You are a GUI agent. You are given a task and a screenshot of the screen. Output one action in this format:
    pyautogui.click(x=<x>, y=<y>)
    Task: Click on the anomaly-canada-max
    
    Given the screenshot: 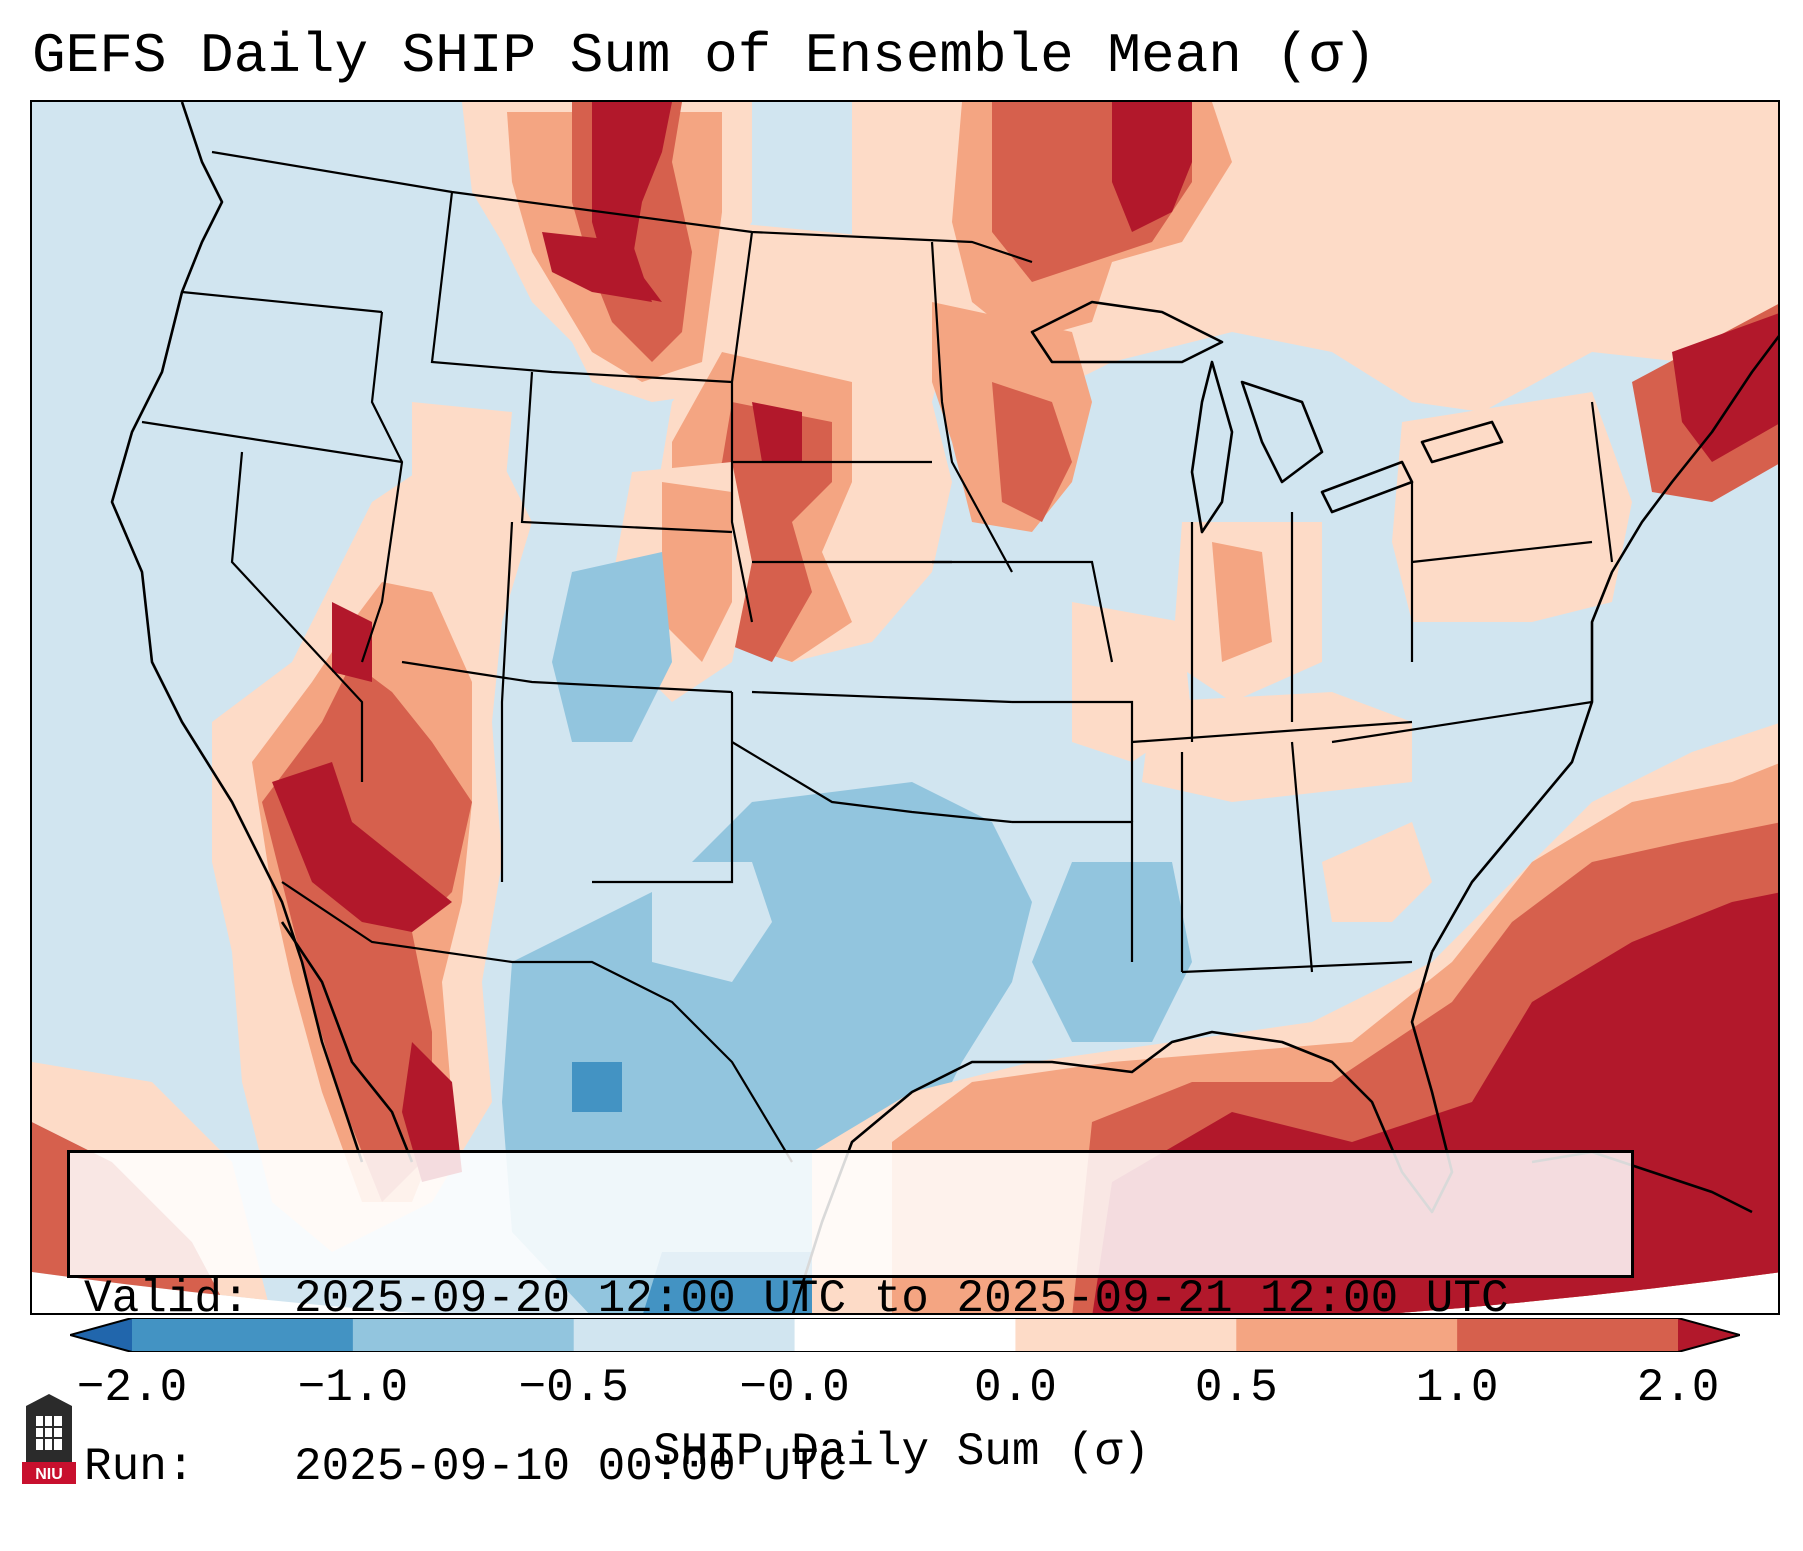 What is the action you would take?
    pyautogui.click(x=1152, y=167)
    